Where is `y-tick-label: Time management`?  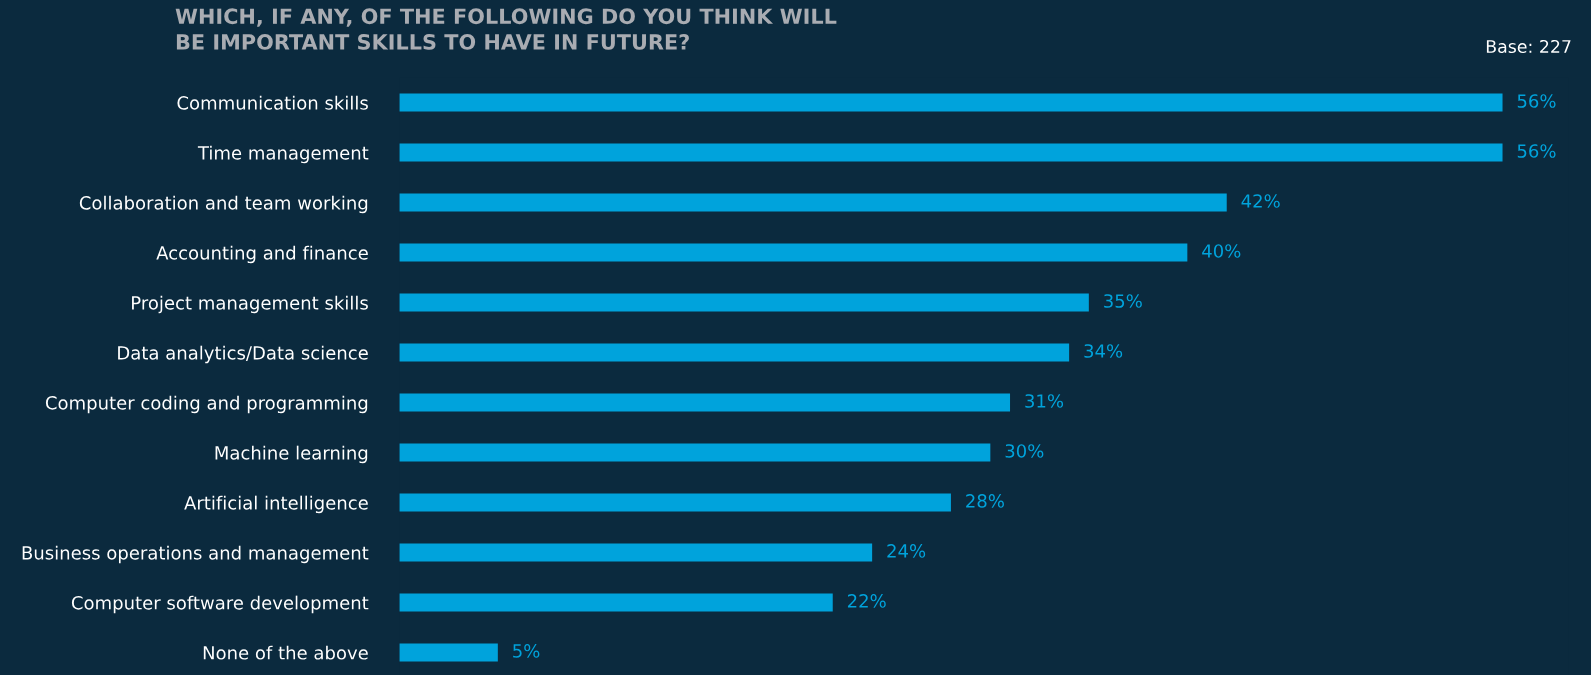 y-tick-label: Time management is located at coordinates (283, 154).